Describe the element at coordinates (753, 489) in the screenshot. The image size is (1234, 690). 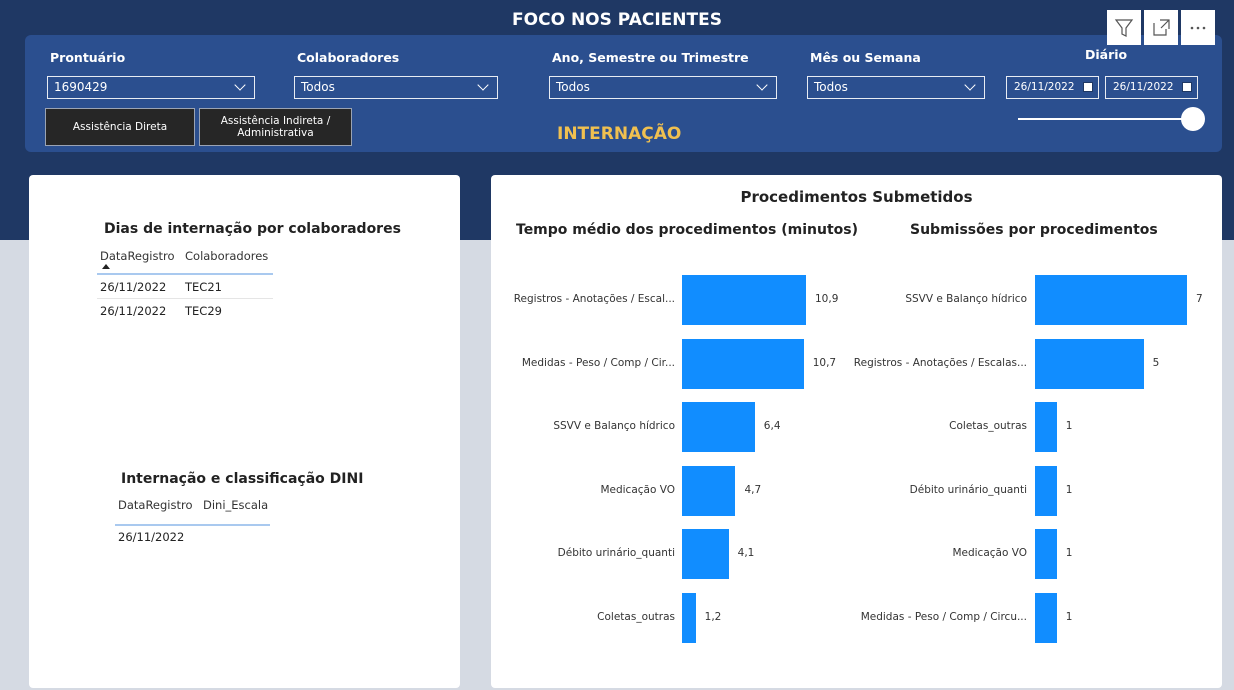
I see `data-label: 4,7` at that location.